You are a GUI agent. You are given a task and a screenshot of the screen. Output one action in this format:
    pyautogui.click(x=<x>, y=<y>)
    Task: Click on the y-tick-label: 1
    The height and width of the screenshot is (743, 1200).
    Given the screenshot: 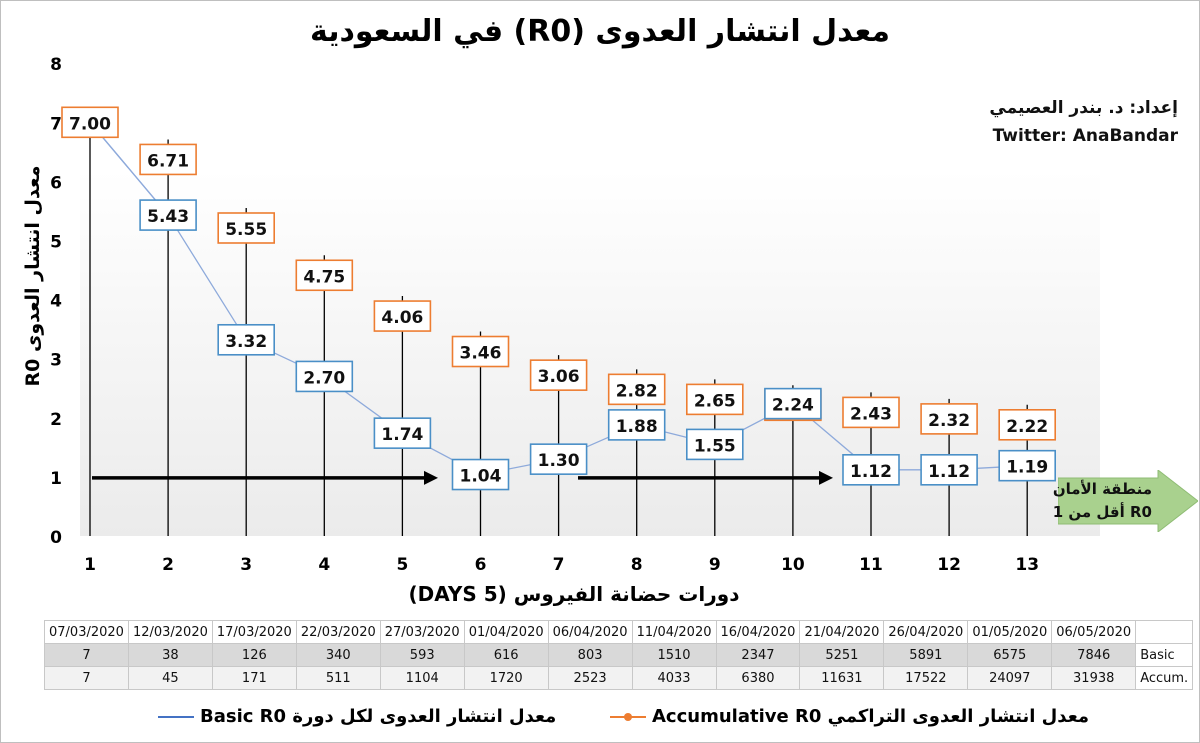 What is the action you would take?
    pyautogui.click(x=56, y=479)
    